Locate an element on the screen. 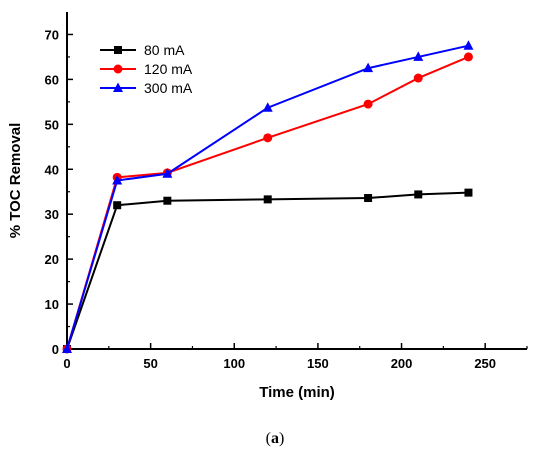 The image size is (550, 467). legend-label: 300 mA is located at coordinates (168, 88).